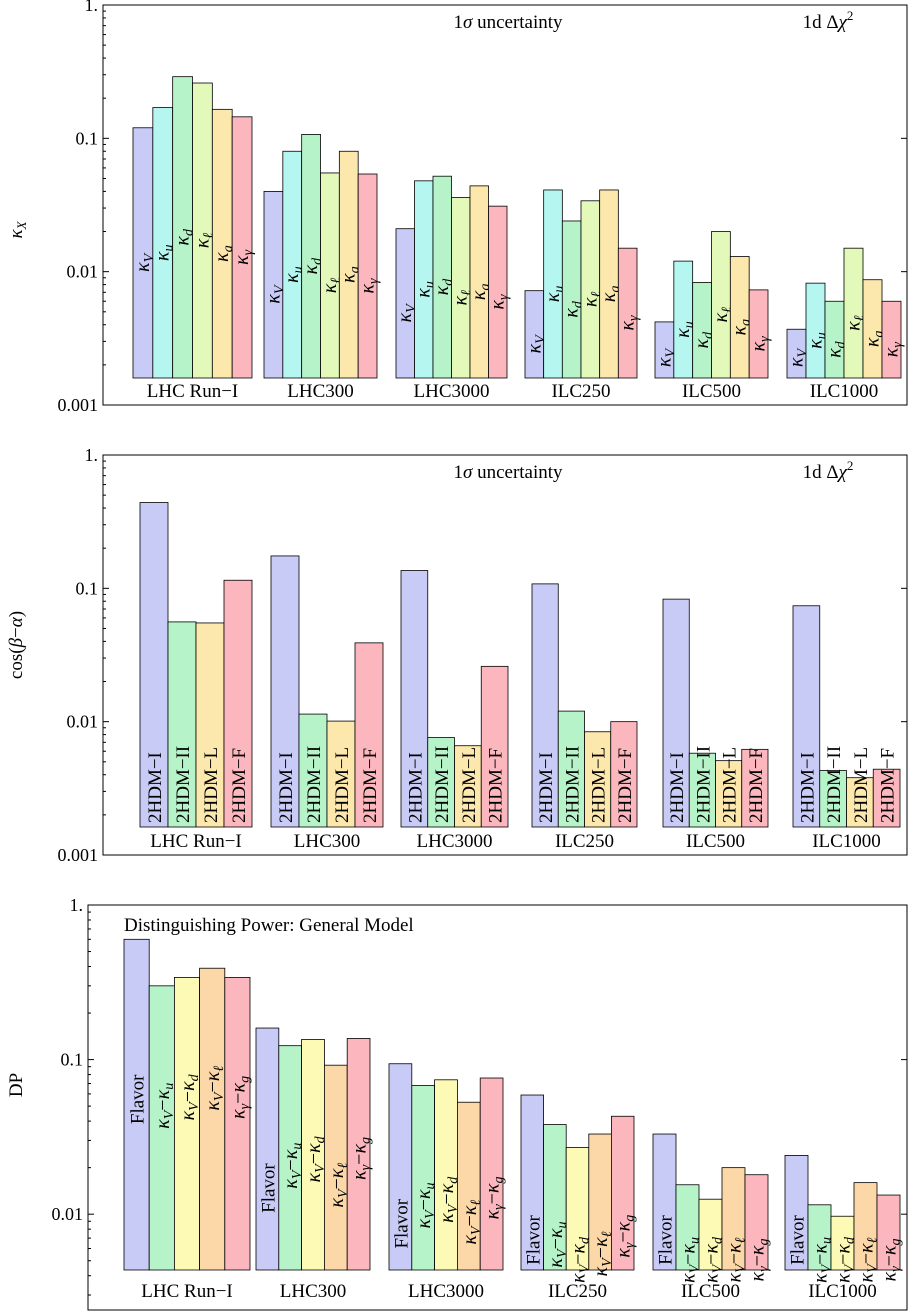  Describe the element at coordinates (844, 391) in the screenshot. I see `category-label: ILC1000` at that location.